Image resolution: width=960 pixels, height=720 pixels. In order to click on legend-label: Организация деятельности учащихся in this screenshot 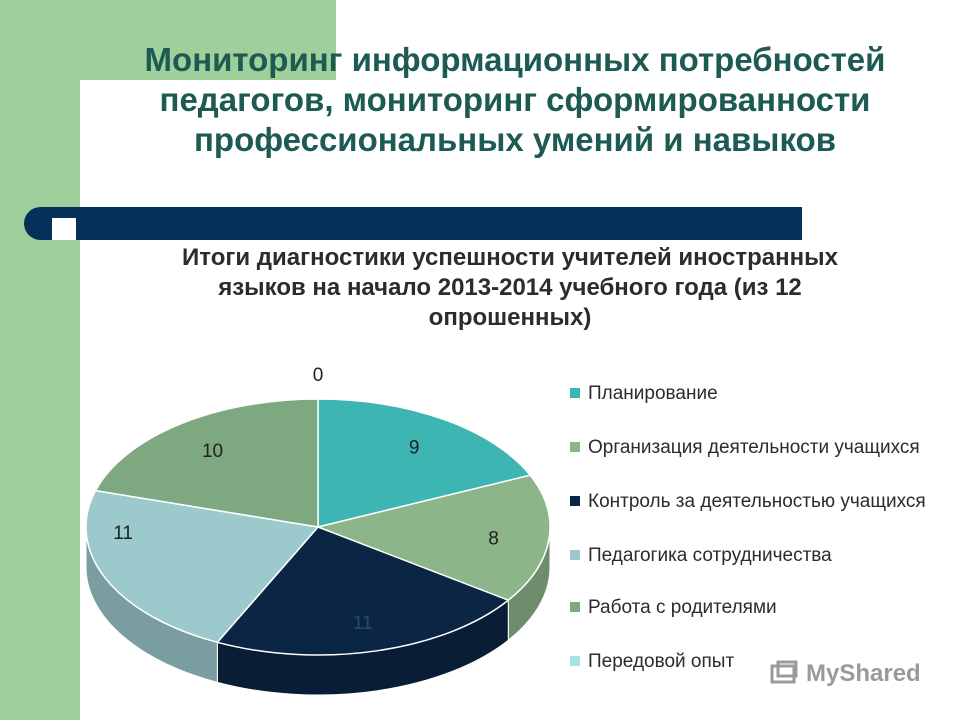, I will do `click(754, 447)`.